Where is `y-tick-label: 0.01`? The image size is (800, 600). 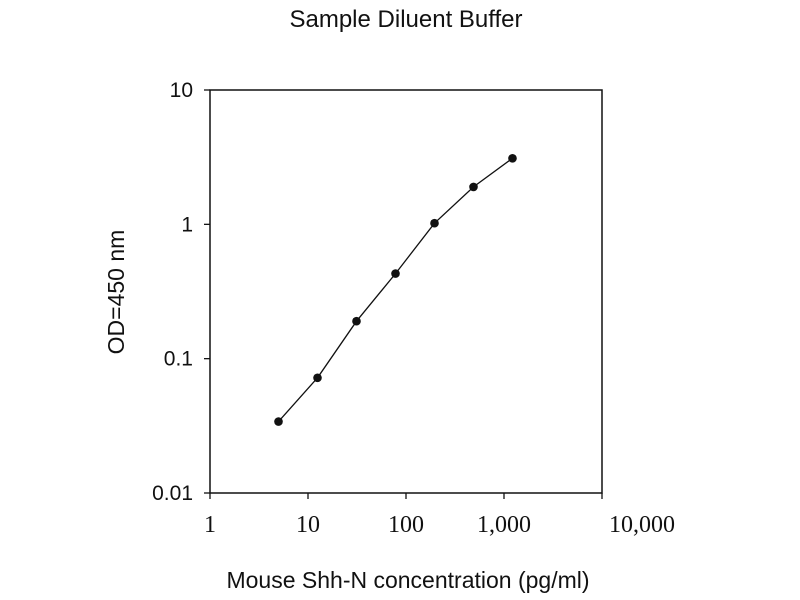
y-tick-label: 0.01 is located at coordinates (172, 493).